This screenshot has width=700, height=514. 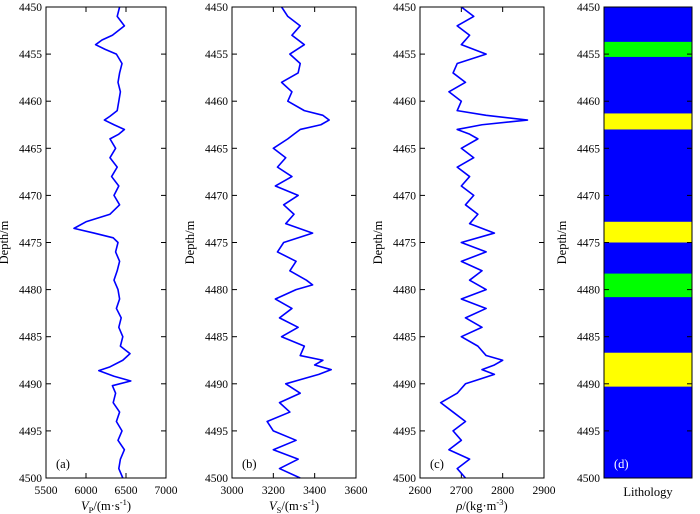 I want to click on x-tick-label: 2900, so click(x=544, y=491).